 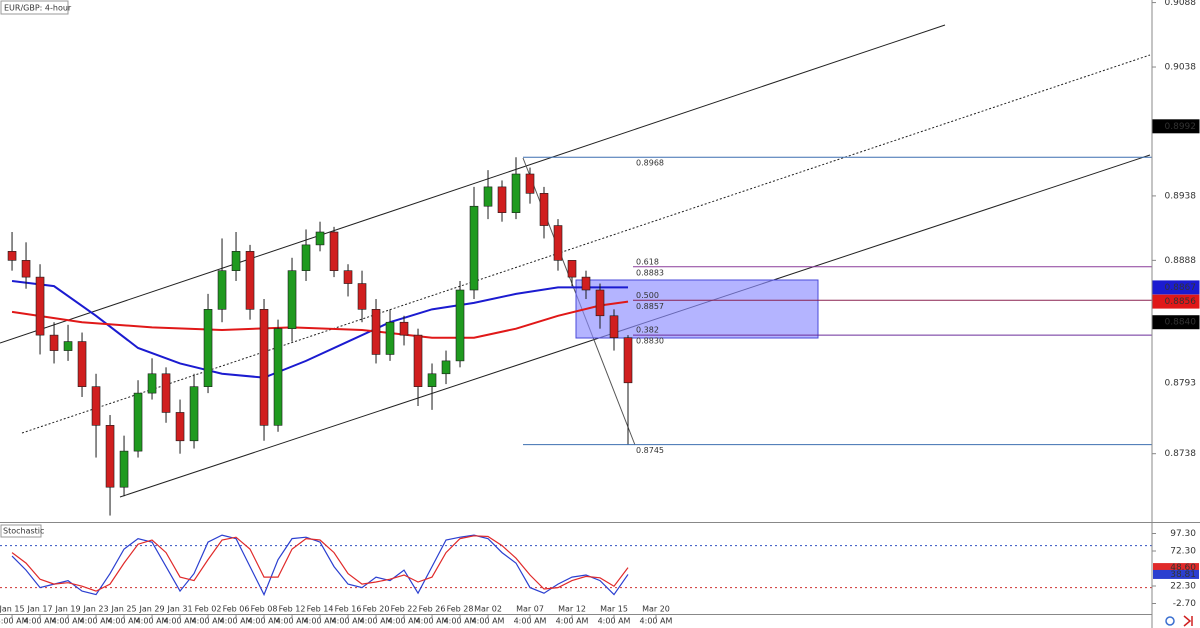 I want to click on y-tick-label: 0.9038, so click(x=1181, y=68).